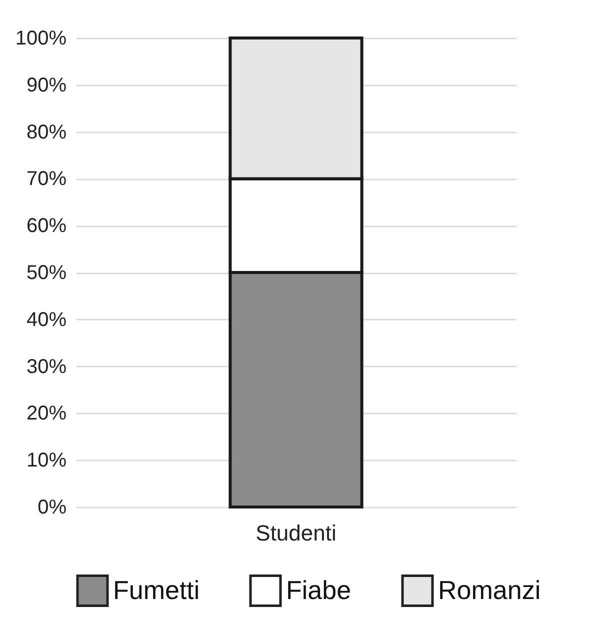  What do you see at coordinates (46, 461) in the screenshot?
I see `y-tick-label: 10%` at bounding box center [46, 461].